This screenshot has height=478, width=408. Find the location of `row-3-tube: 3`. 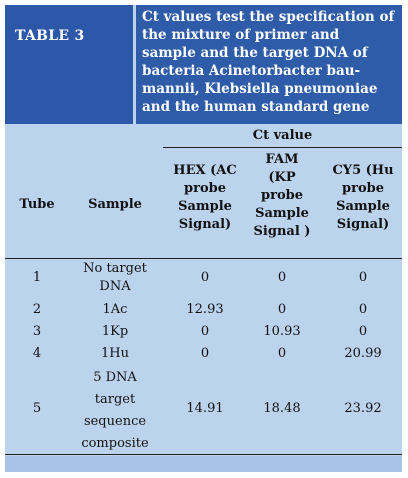

row-3-tube: 3 is located at coordinates (37, 331).